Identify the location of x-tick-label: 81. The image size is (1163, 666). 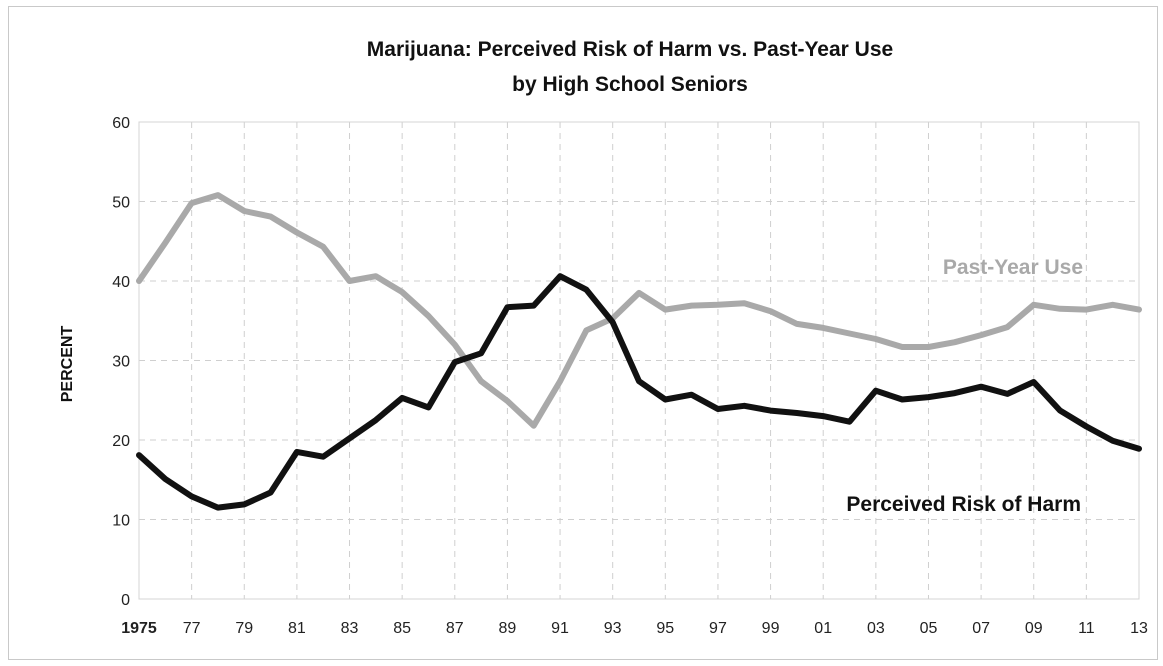
(297, 628).